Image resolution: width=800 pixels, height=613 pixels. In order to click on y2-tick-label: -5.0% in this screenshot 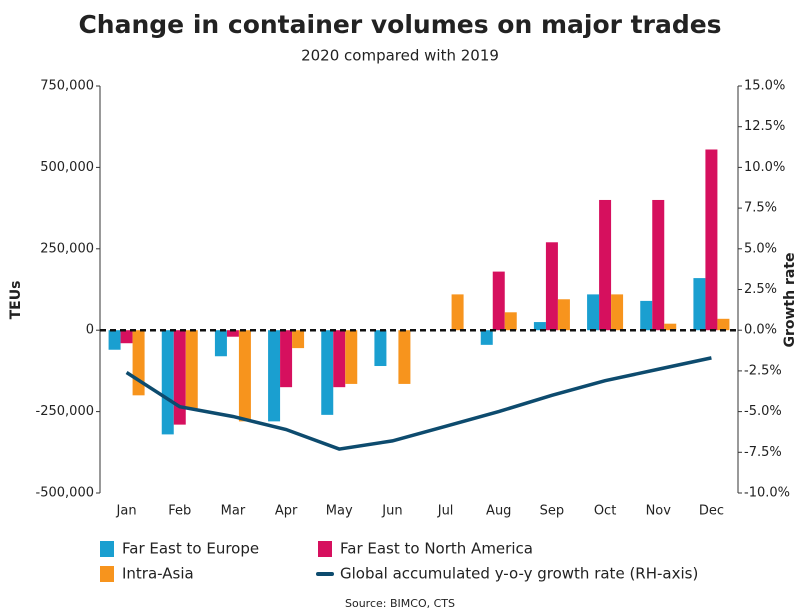, I will do `click(763, 411)`.